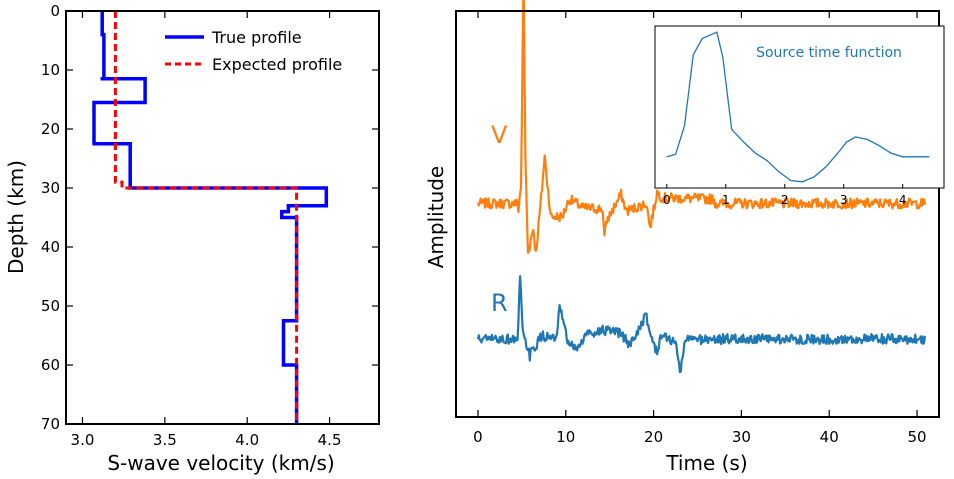 This screenshot has width=954, height=479. Describe the element at coordinates (330, 440) in the screenshot. I see `left-x-tick-label: 4.5` at that location.